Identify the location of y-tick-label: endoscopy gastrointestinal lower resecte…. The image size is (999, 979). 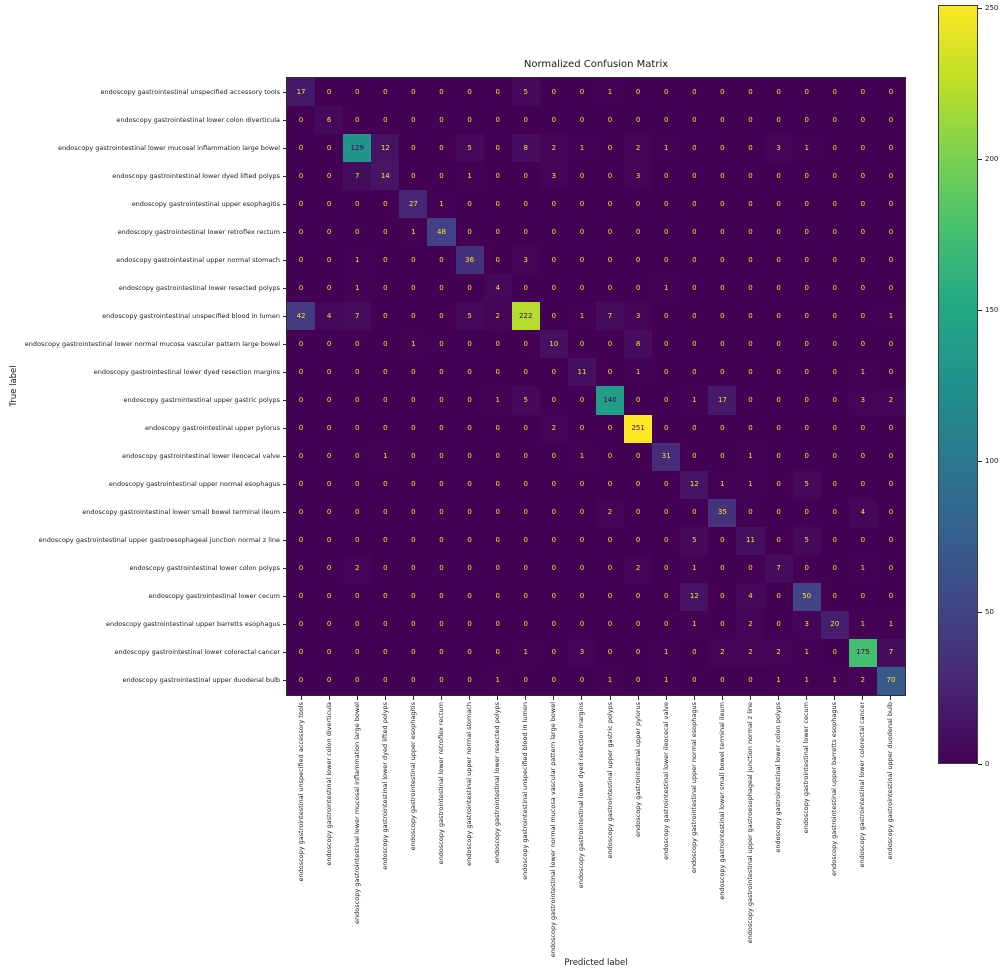
(199, 287).